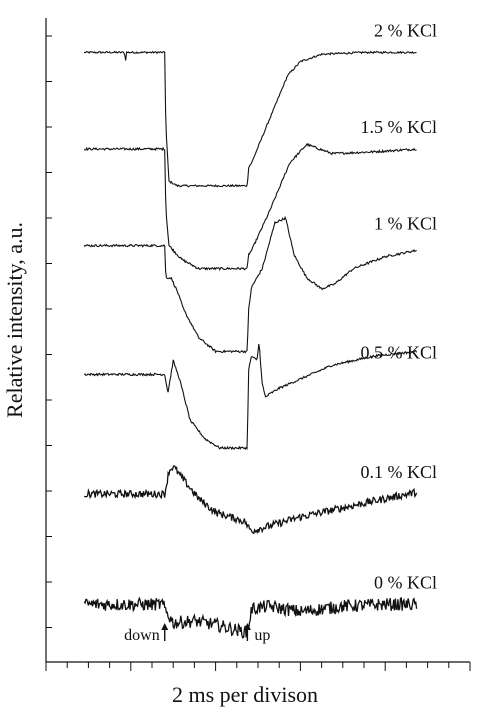 This screenshot has width=480, height=712. What do you see at coordinates (405, 30) in the screenshot?
I see `series-label: 2 % KCl` at bounding box center [405, 30].